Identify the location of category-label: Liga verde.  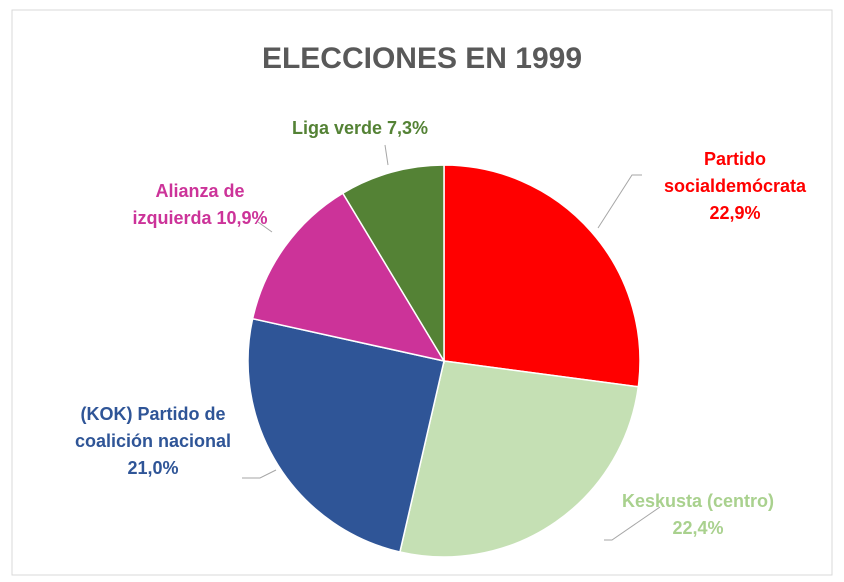
(336, 128).